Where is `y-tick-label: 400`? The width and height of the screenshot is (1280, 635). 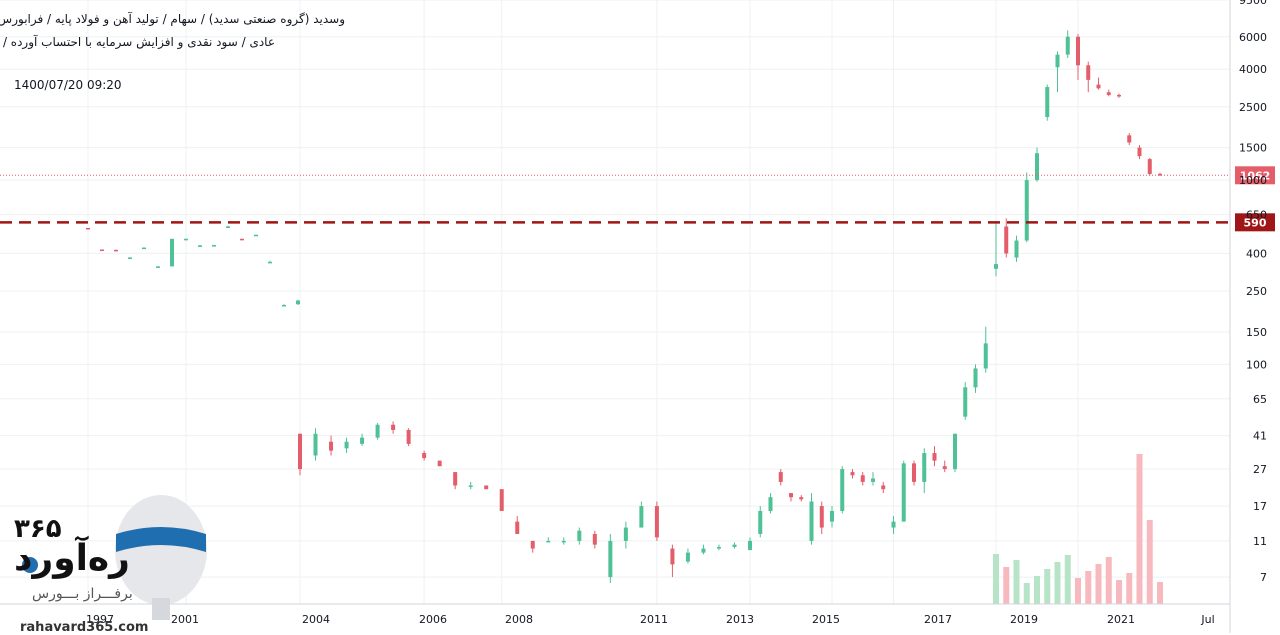 y-tick-label: 400 is located at coordinates (1256, 253).